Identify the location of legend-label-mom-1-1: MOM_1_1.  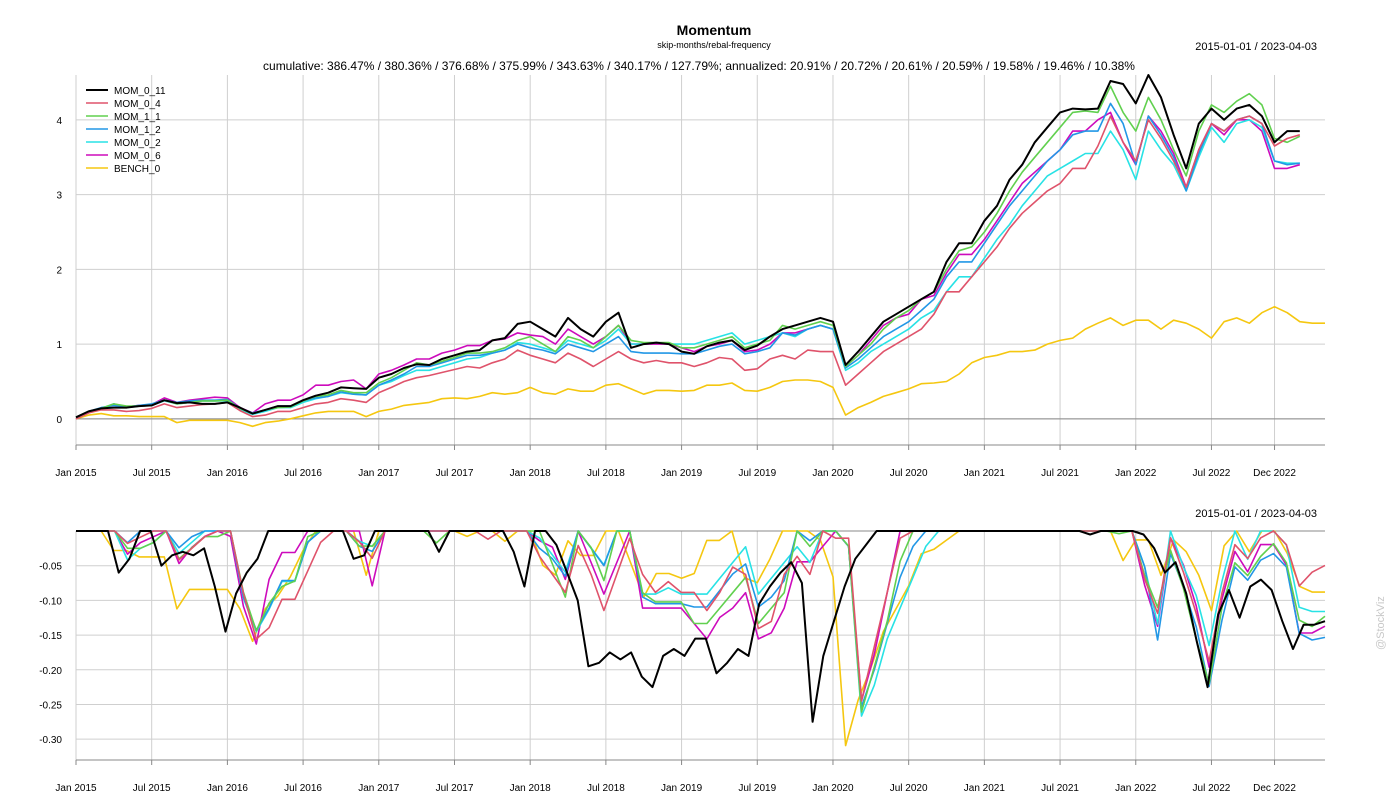
(137, 117).